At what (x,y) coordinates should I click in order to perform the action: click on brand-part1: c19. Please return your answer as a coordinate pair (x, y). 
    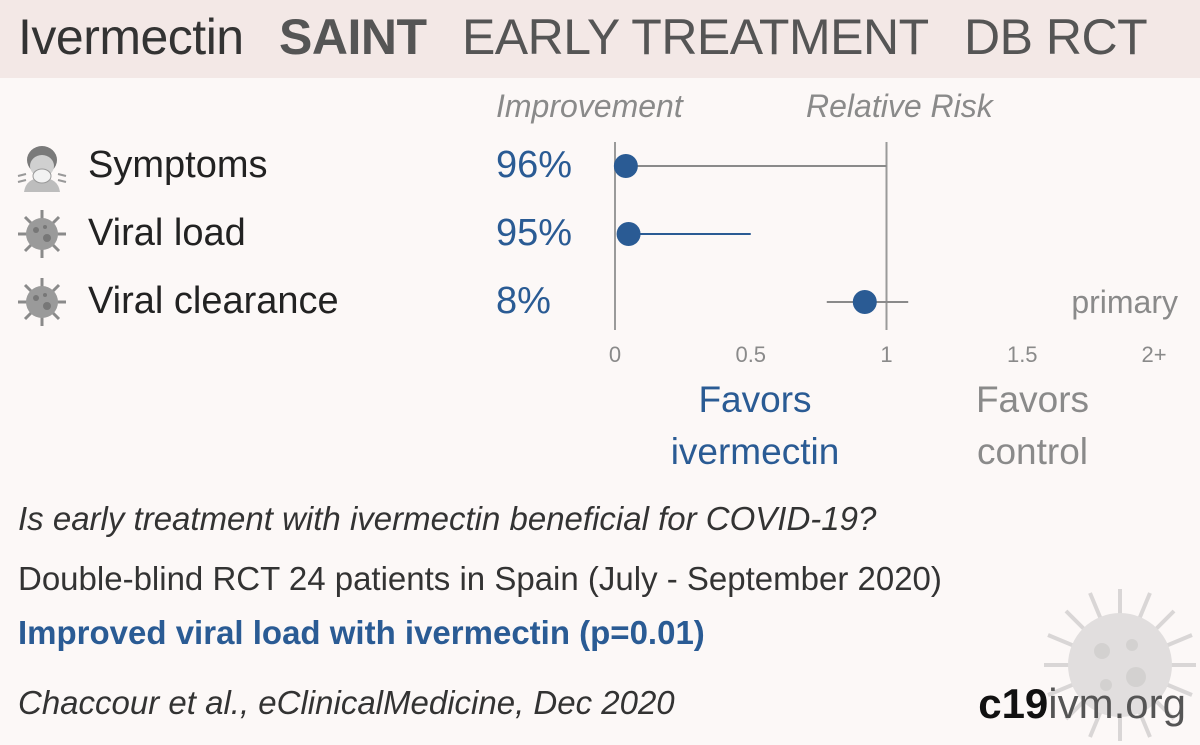
    Looking at the image, I should click on (1013, 703).